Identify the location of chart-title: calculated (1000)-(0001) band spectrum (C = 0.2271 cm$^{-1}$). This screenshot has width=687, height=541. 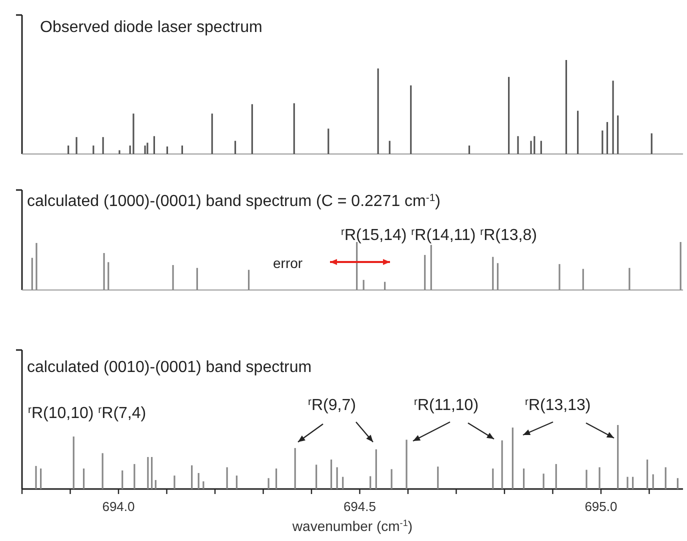
(233, 201).